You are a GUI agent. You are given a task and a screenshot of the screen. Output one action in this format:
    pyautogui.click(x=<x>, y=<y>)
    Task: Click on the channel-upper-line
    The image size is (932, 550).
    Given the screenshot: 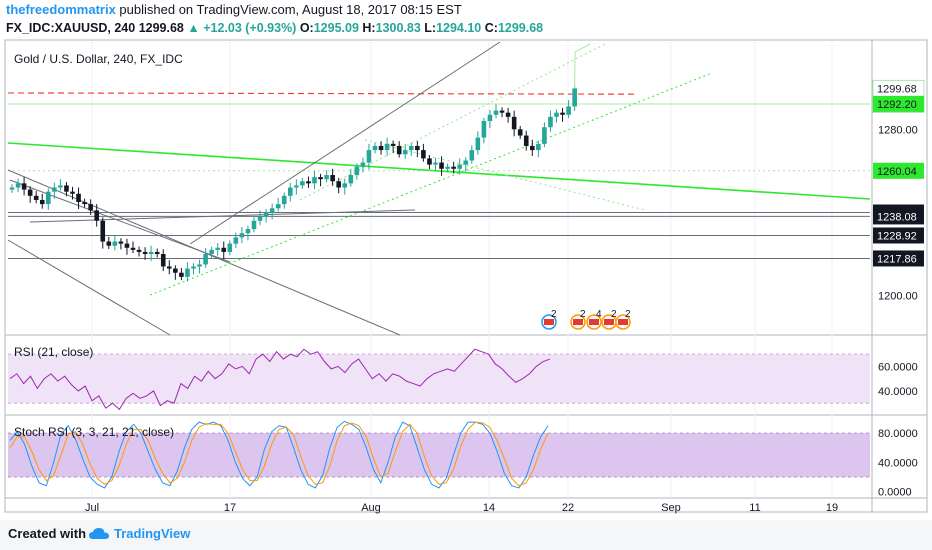 What is the action you would take?
    pyautogui.click(x=345, y=143)
    